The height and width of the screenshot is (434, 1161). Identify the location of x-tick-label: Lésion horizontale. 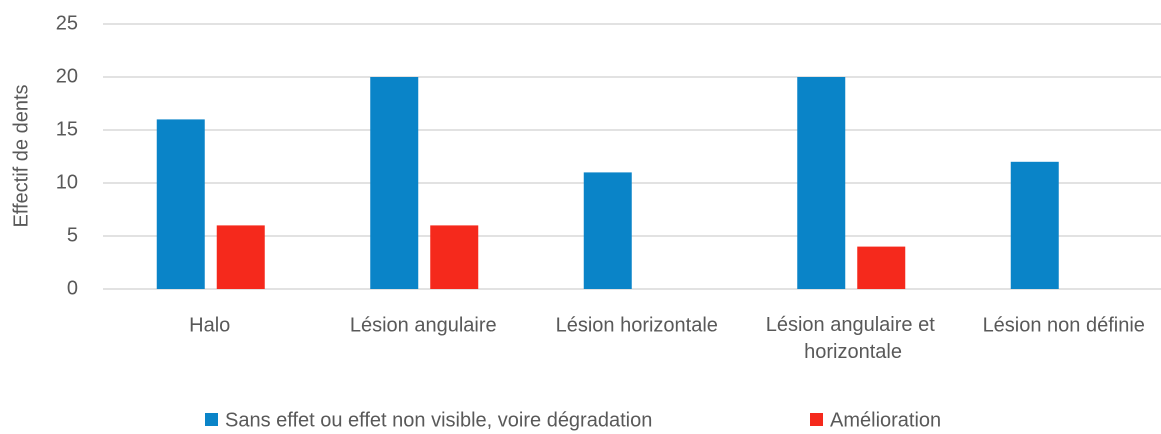
(637, 325).